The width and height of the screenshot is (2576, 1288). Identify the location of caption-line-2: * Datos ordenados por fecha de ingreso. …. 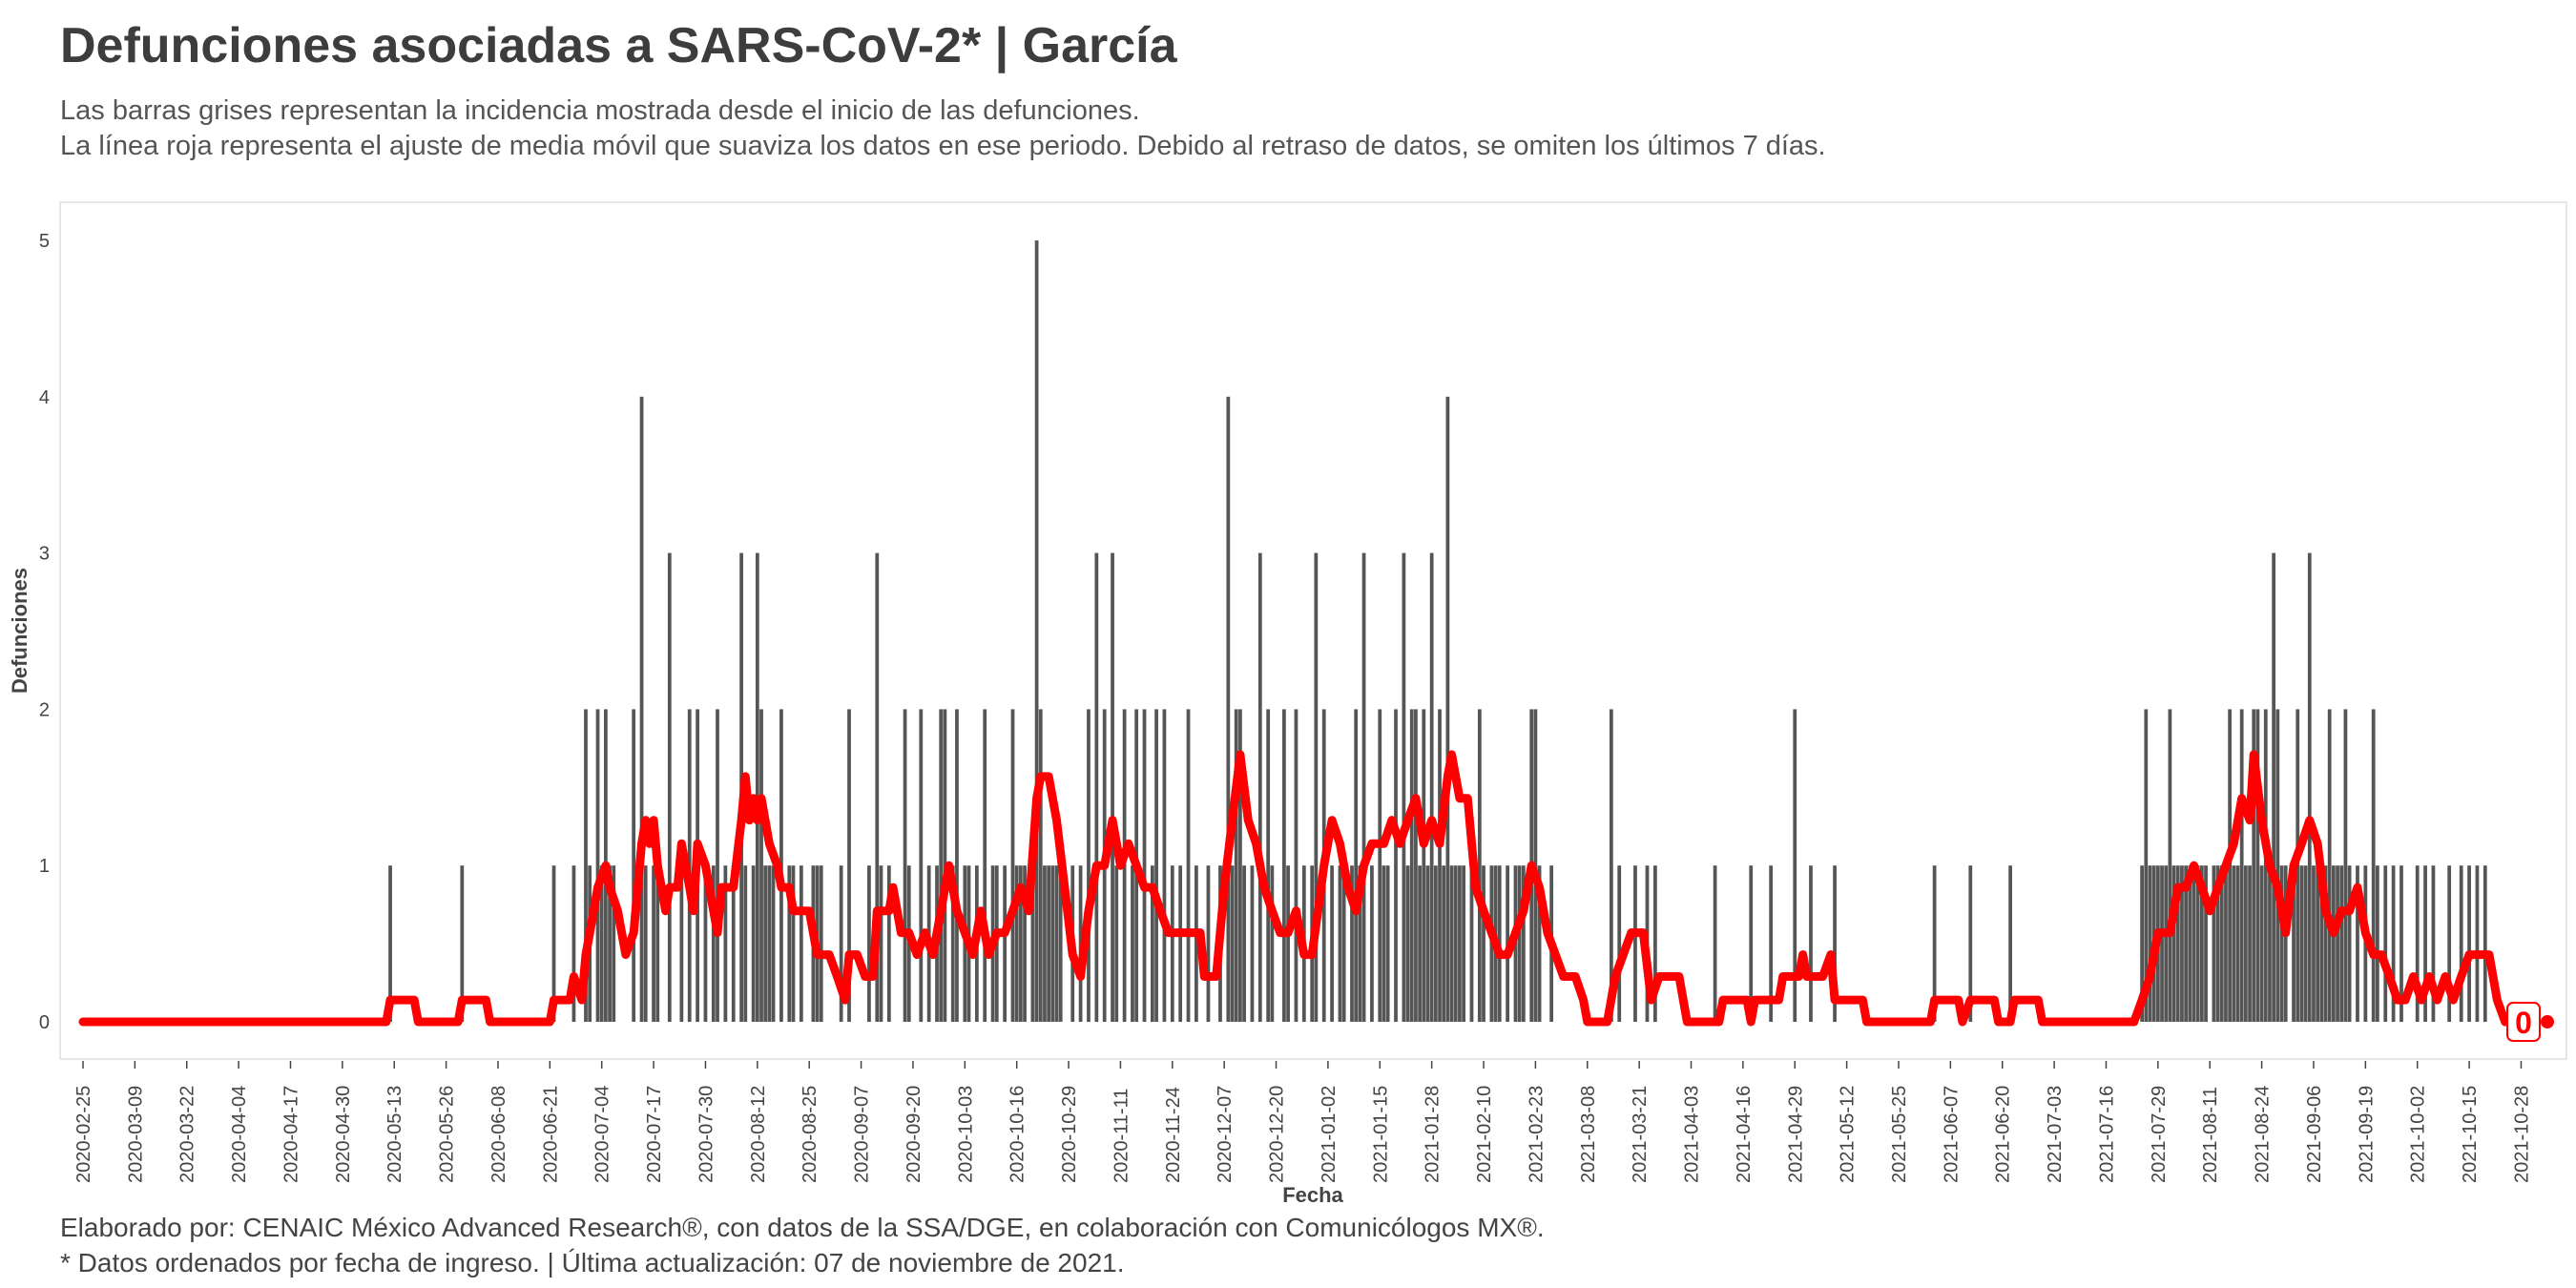
(592, 1263).